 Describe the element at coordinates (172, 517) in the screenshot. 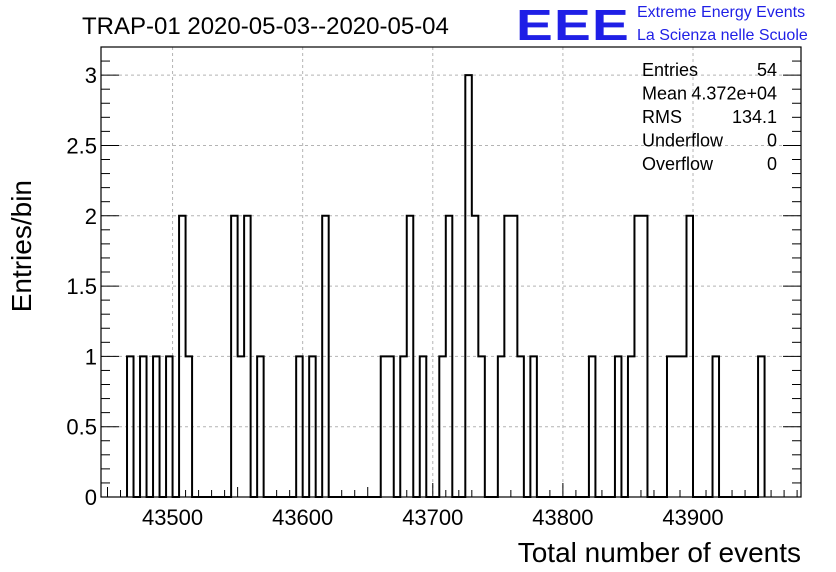

I see `x-tick-label: 43500` at that location.